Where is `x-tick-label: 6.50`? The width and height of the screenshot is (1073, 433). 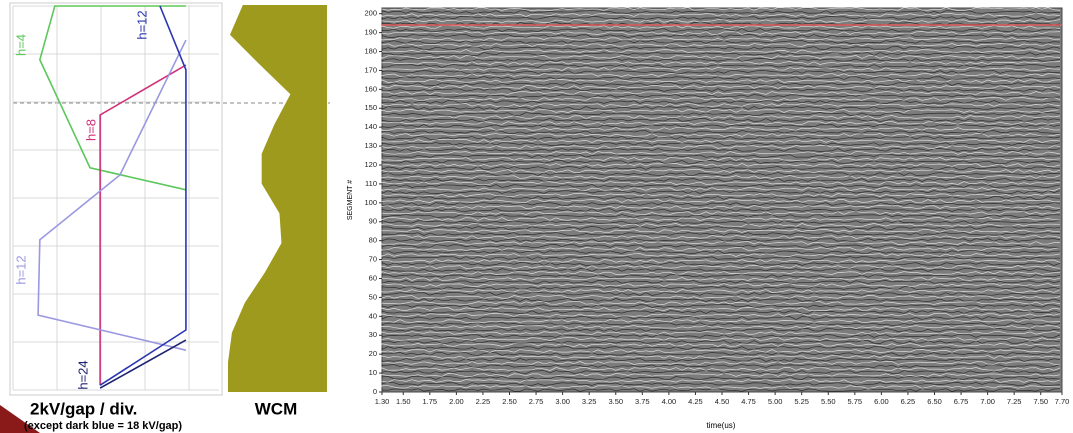
x-tick-label: 6.50 is located at coordinates (934, 401).